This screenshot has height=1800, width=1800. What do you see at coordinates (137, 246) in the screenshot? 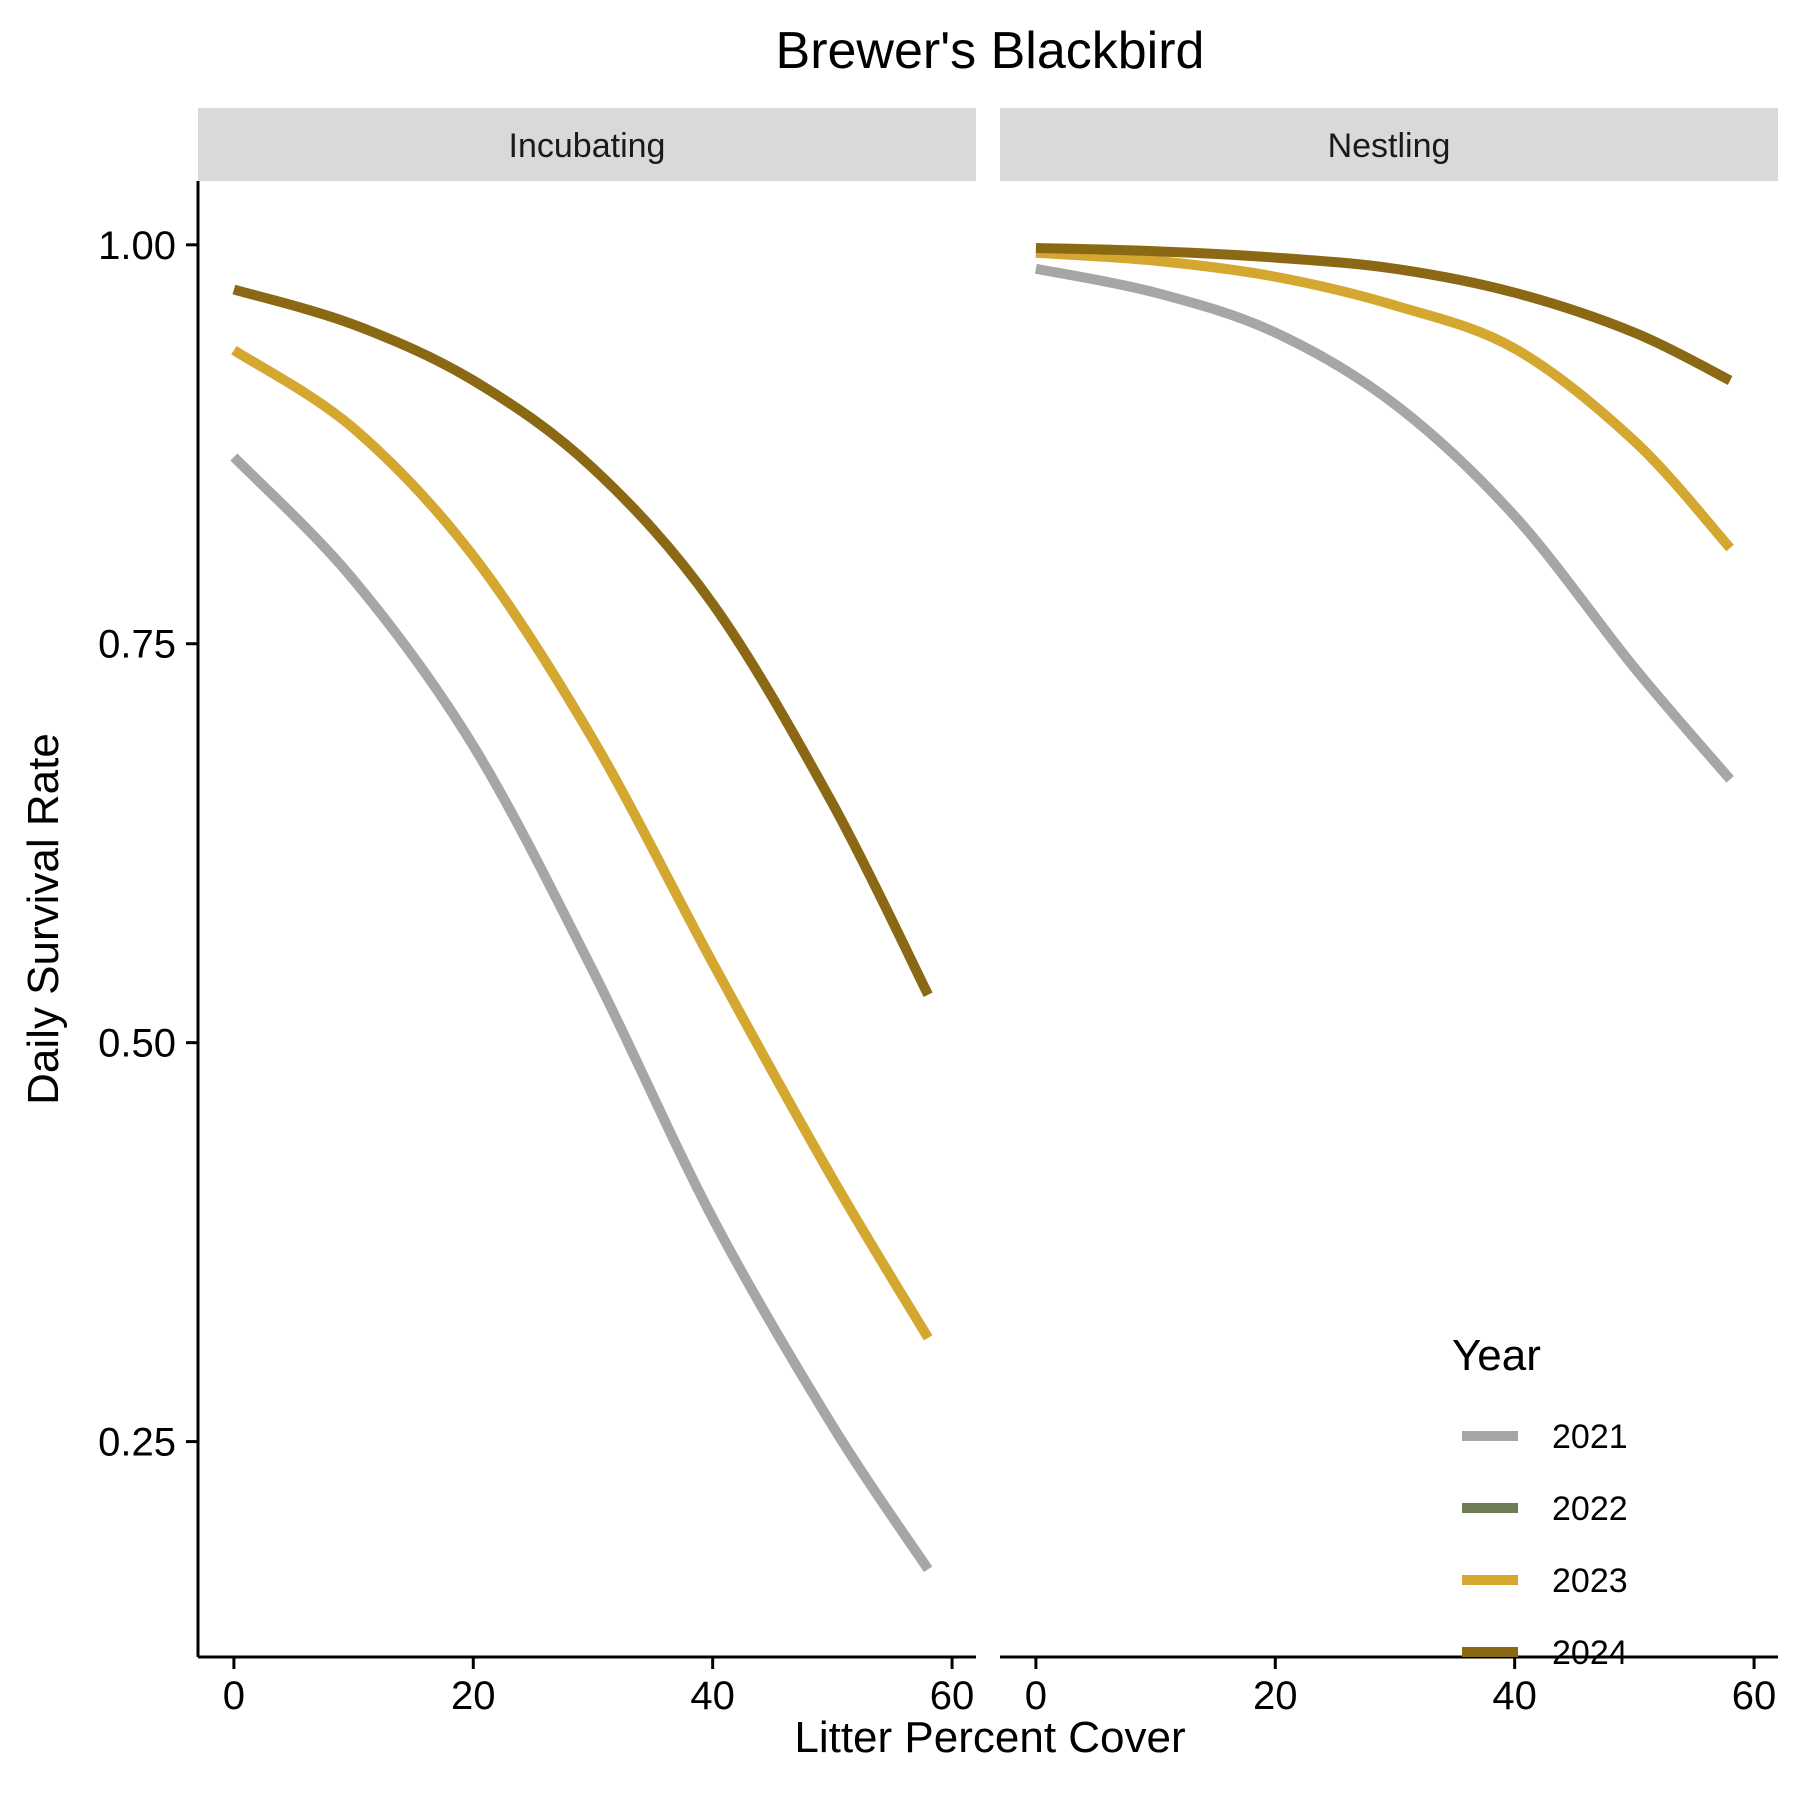
I see `y-tick-label-1.00: 1.00` at bounding box center [137, 246].